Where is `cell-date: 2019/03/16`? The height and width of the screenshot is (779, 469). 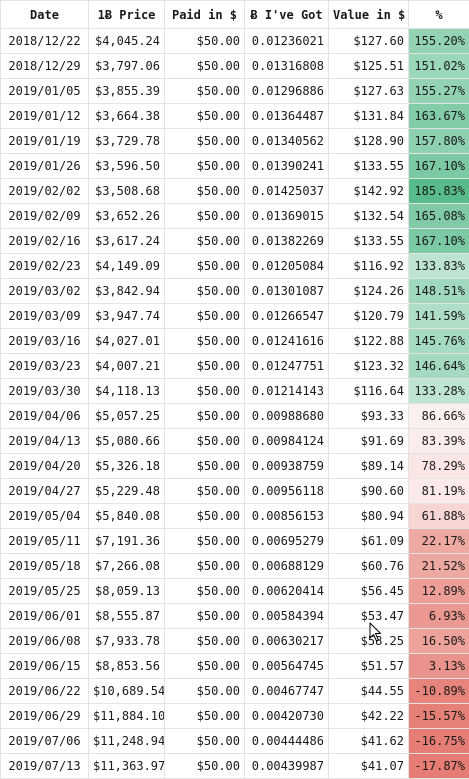
cell-date: 2019/03/16 is located at coordinates (45, 341).